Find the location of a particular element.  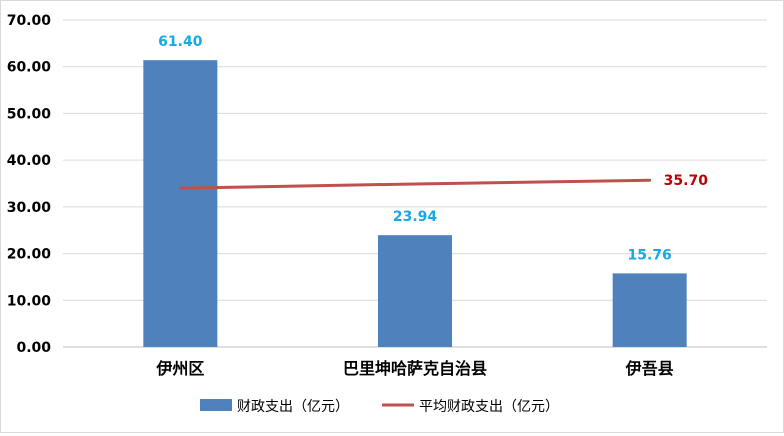

y-tick-label: 70.00 is located at coordinates (29, 21).